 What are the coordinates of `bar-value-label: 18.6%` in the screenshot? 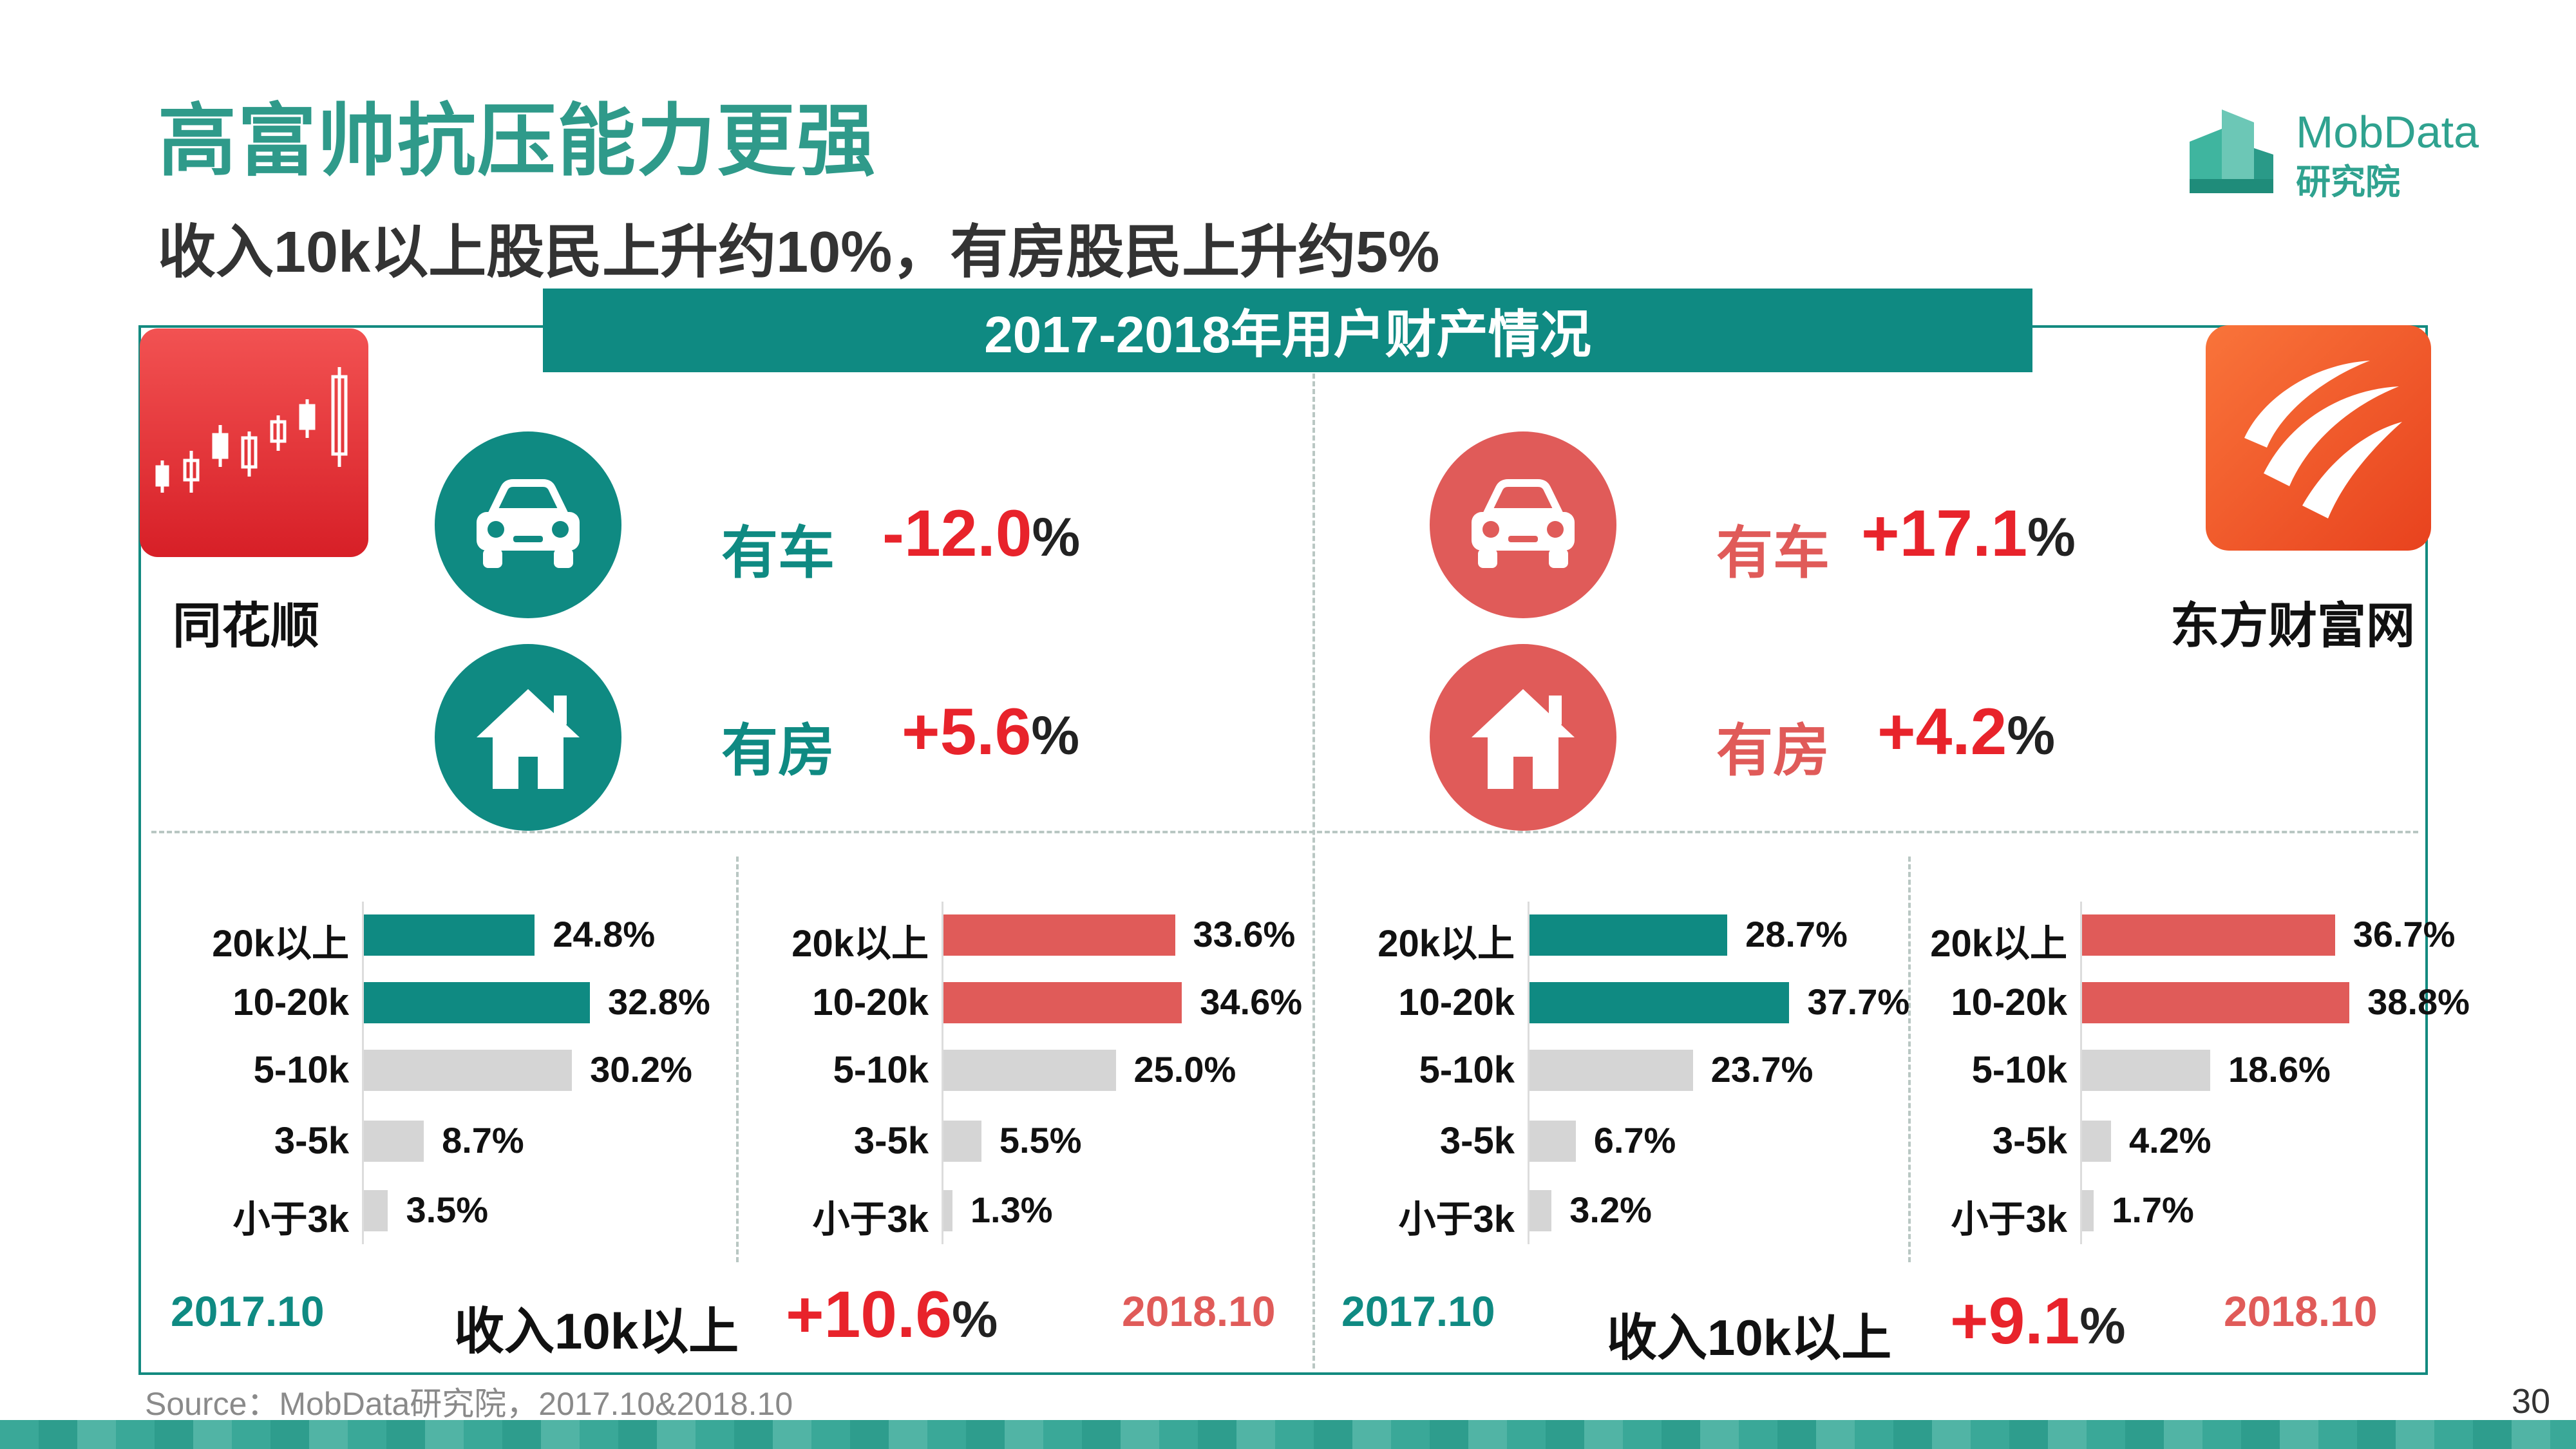 It's located at (2279, 1069).